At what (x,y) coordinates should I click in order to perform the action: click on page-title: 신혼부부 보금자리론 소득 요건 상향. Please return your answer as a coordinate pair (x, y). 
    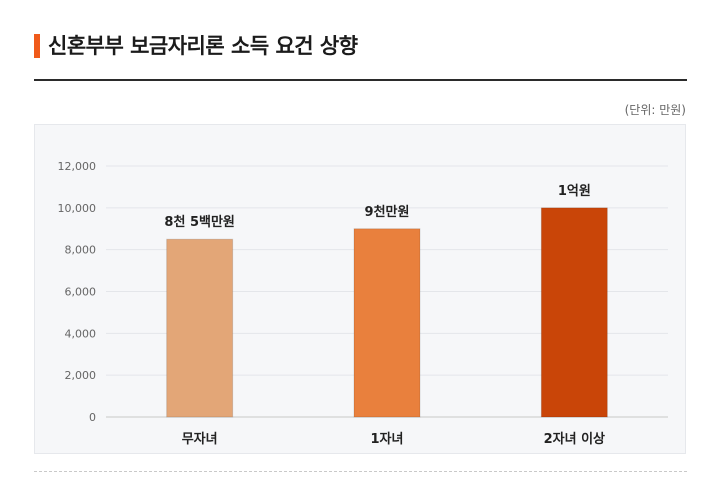
    Looking at the image, I should click on (203, 46).